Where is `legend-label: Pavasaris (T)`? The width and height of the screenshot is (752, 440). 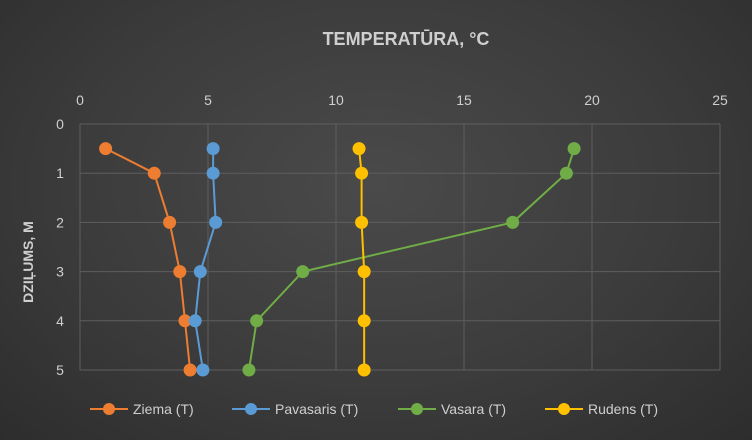
legend-label: Pavasaris (T) is located at coordinates (316, 409).